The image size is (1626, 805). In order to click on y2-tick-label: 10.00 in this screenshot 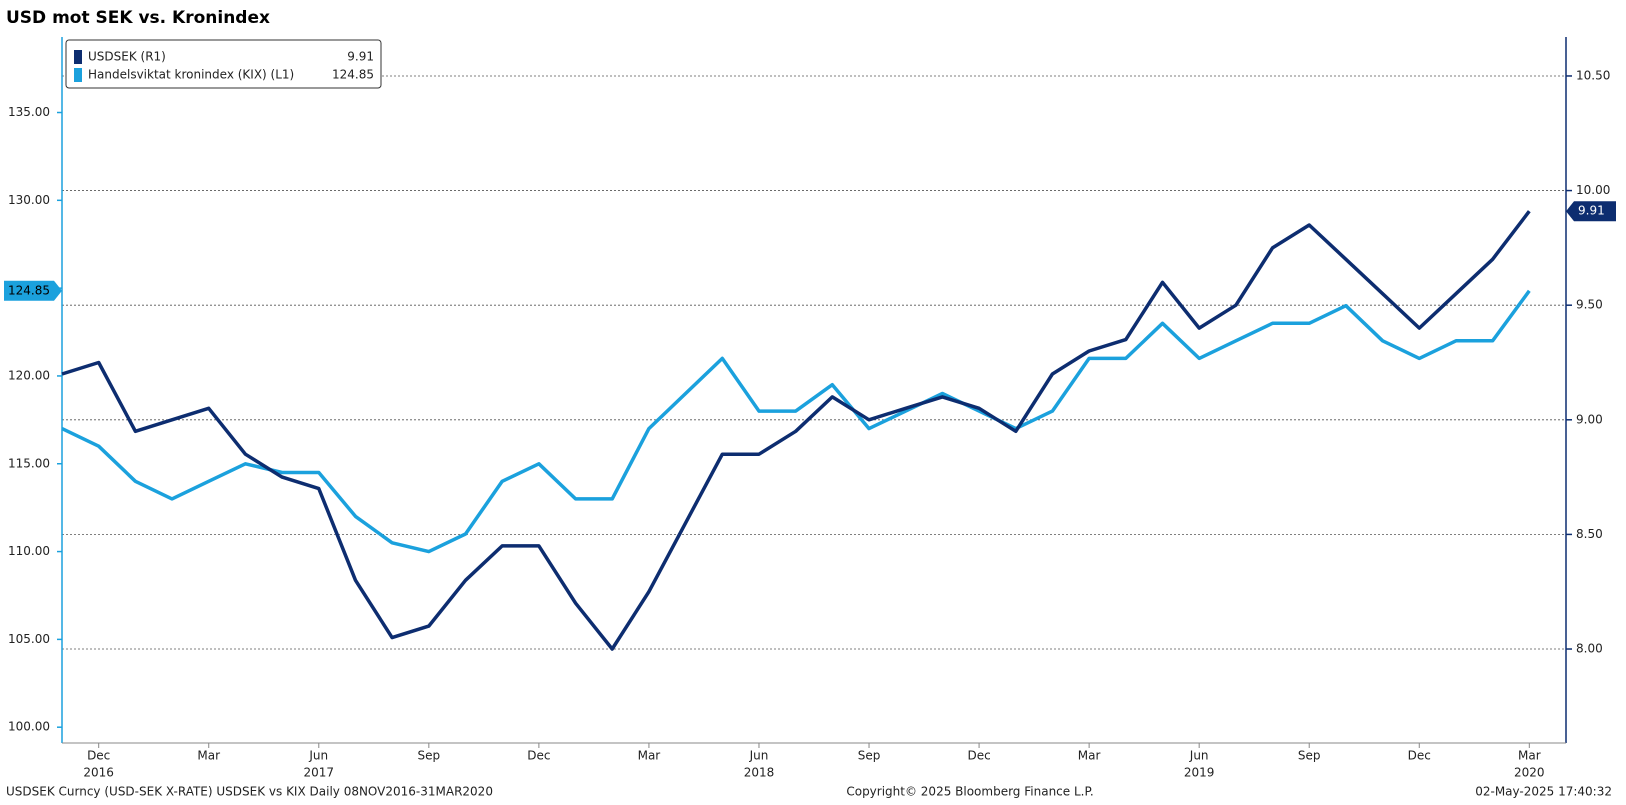, I will do `click(1593, 190)`.